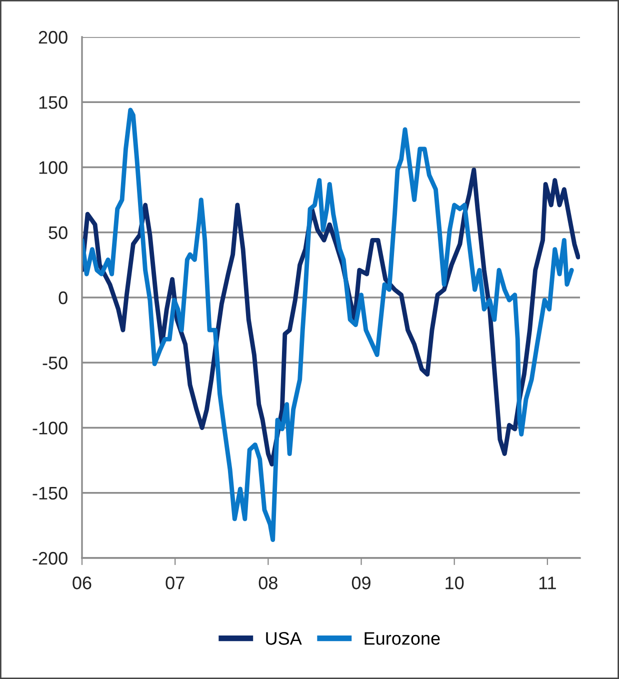 This screenshot has width=619, height=679. I want to click on legend-label: Eurozone, so click(402, 638).